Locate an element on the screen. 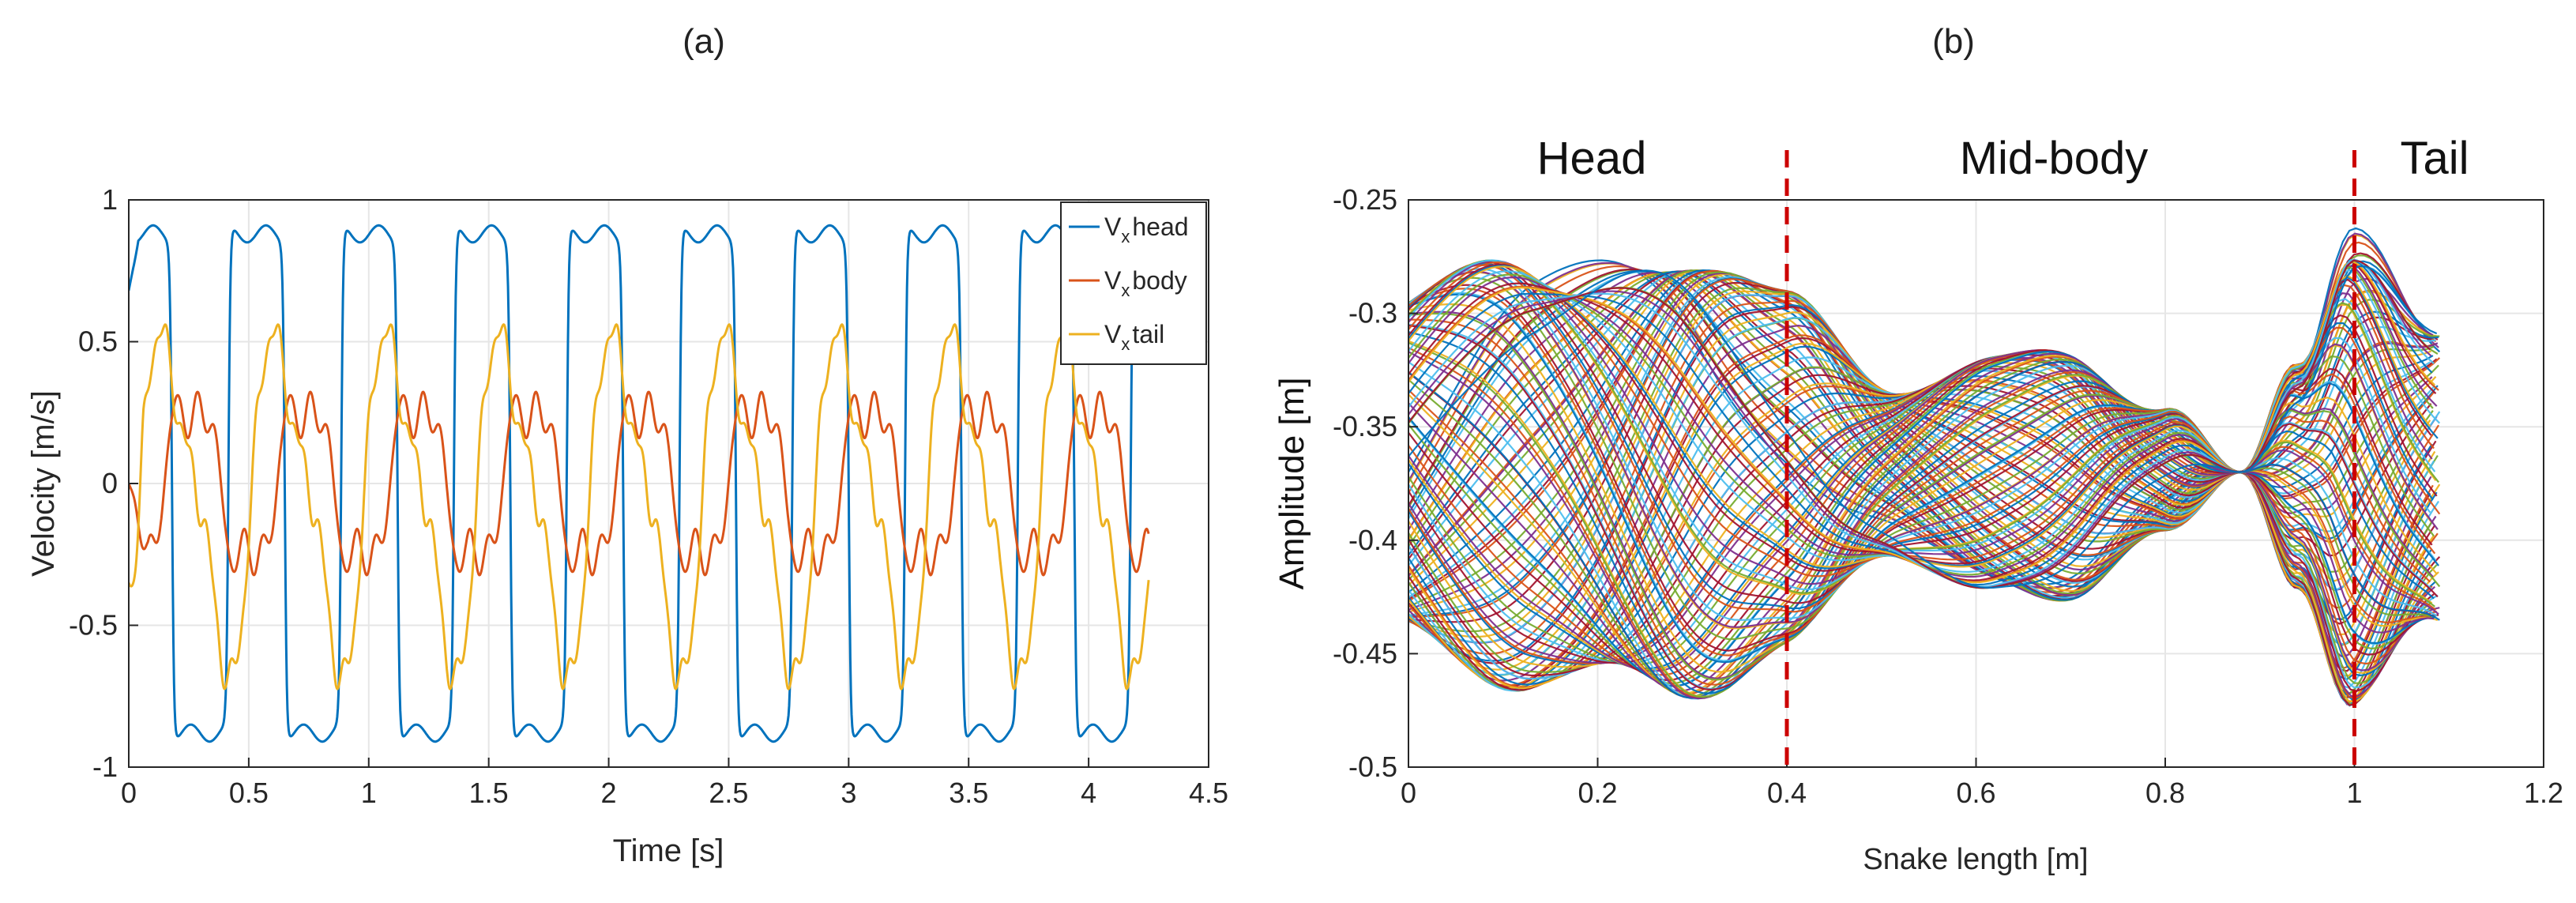 This screenshot has height=903, width=2576. chart-a-xtick-label: 1 is located at coordinates (369, 793).